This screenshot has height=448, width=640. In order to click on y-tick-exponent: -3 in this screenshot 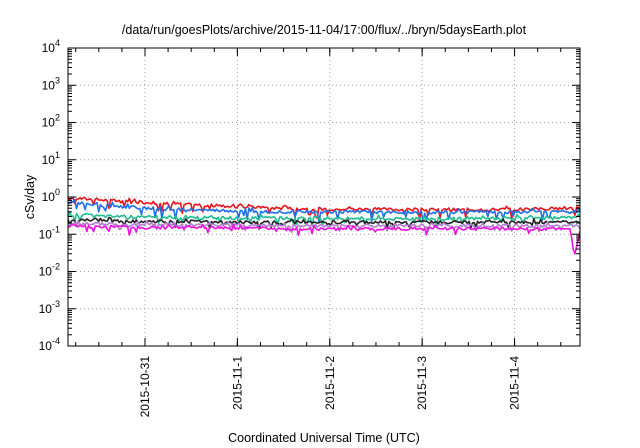, I will do `click(56, 304)`.